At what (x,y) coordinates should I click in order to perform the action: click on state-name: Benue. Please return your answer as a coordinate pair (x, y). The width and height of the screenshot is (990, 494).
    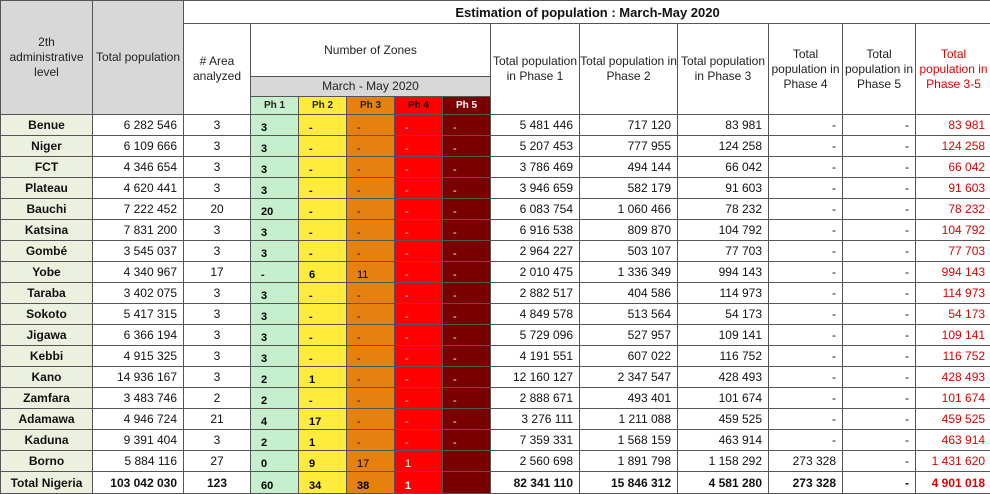
    Looking at the image, I should click on (47, 125).